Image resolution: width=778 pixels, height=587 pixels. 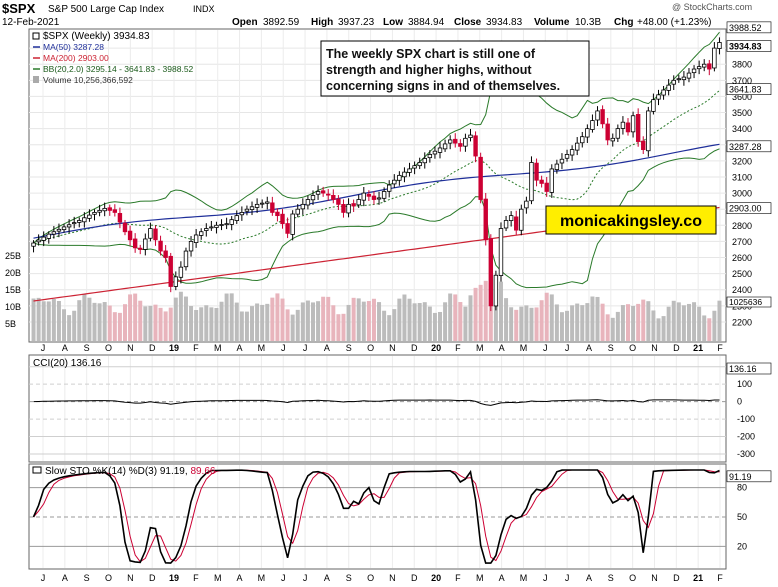 What do you see at coordinates (524, 578) in the screenshot?
I see `footer-x-tick-label: M` at bounding box center [524, 578].